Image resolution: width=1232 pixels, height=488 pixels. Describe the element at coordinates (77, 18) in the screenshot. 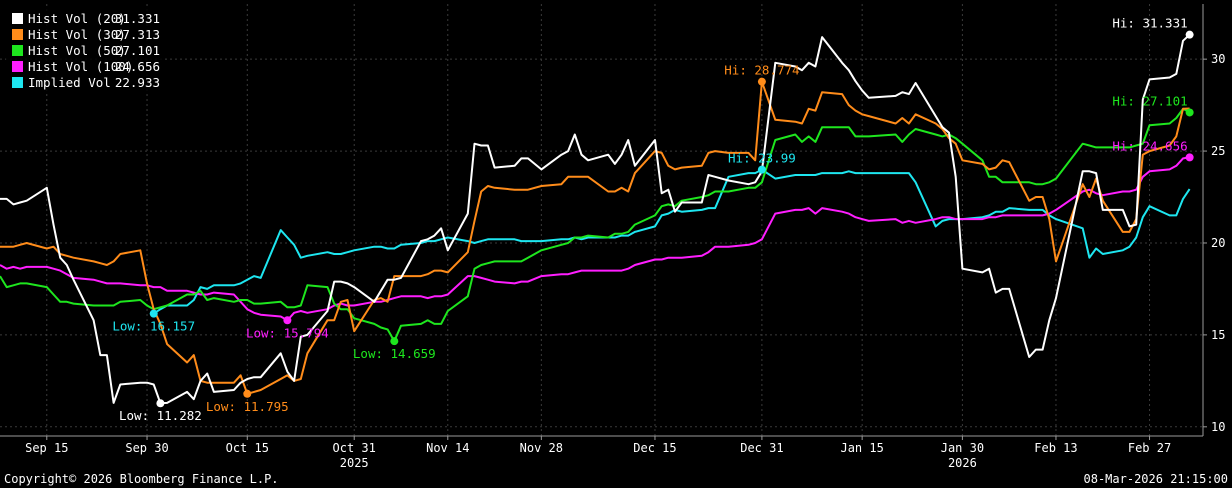

I see `legend-series-name: Hist Vol (20)` at that location.